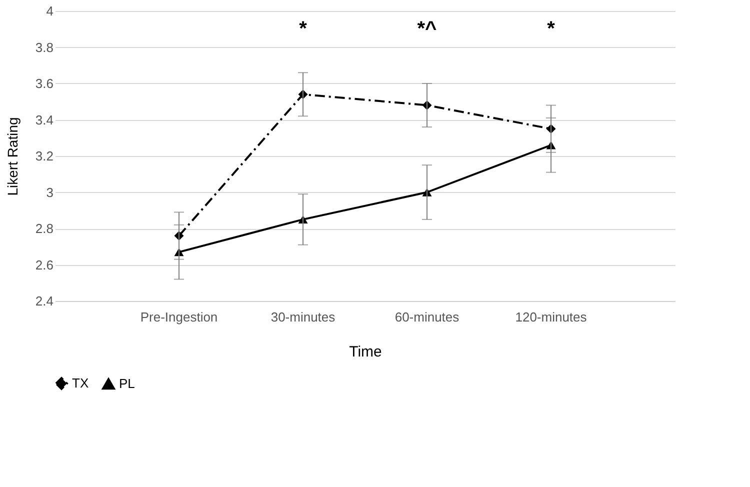 This screenshot has height=487, width=750. Describe the element at coordinates (44, 120) in the screenshot. I see `y-tick-label: 3.4` at that location.